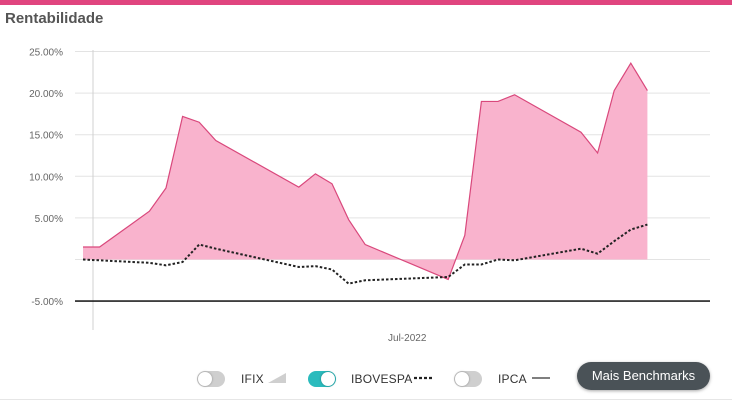  I want to click on ibovespa-toggle, so click(322, 379).